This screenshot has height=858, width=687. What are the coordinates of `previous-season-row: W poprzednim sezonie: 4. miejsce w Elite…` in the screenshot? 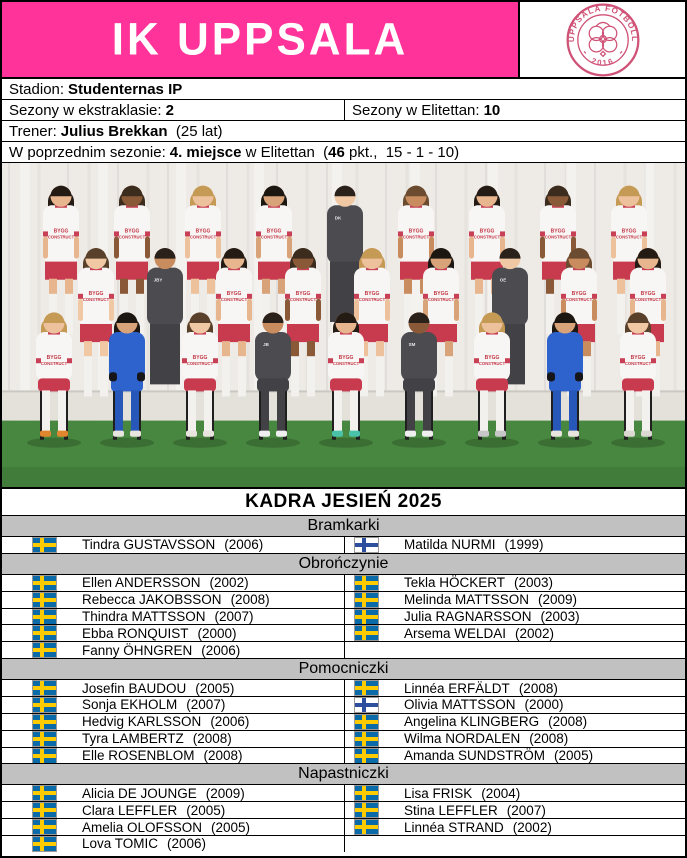 It's located at (343, 152).